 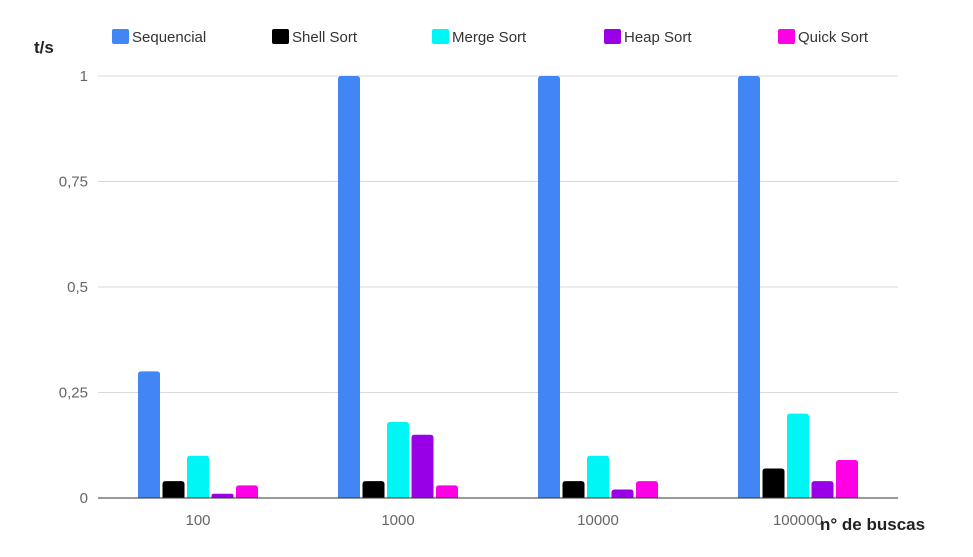 I want to click on legend-label: Shell Sort, so click(x=325, y=37).